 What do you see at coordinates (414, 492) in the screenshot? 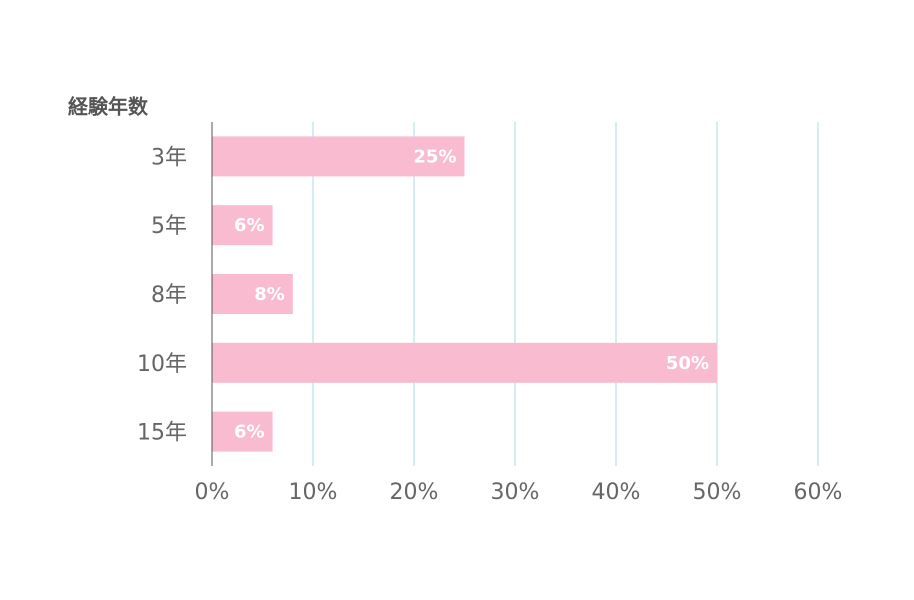
I see `x-tick-label: 20%` at bounding box center [414, 492].